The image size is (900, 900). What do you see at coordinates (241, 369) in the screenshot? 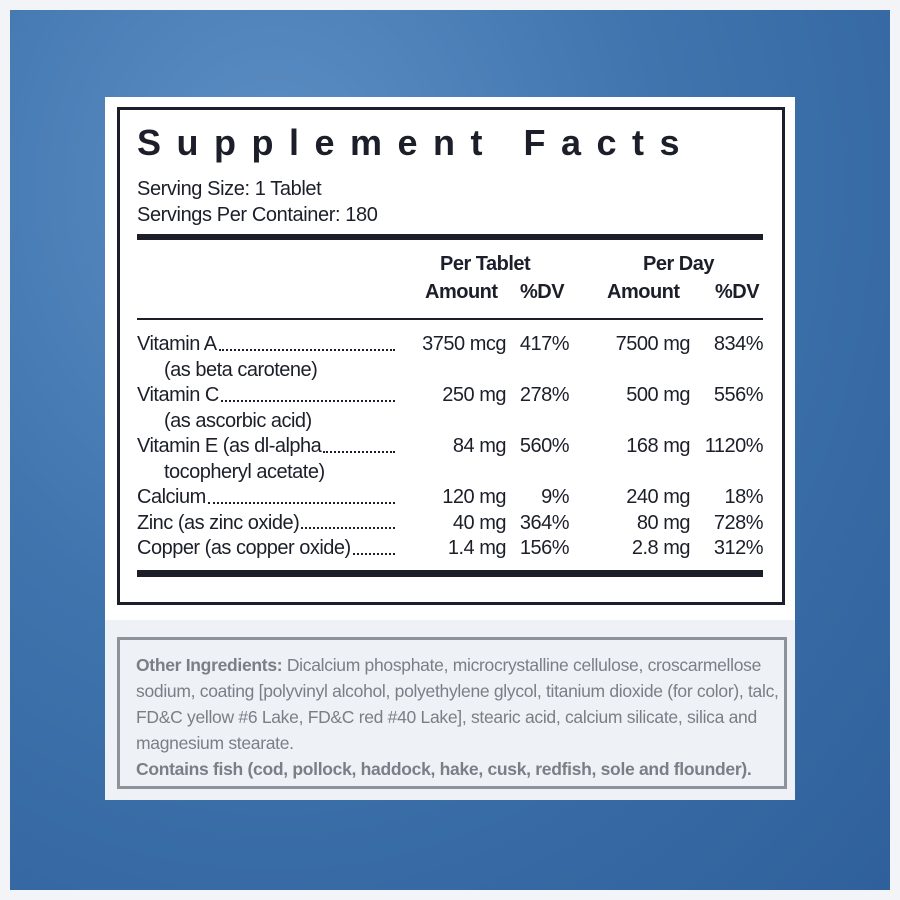
I see `nutrient-source: (as beta carotene)` at bounding box center [241, 369].